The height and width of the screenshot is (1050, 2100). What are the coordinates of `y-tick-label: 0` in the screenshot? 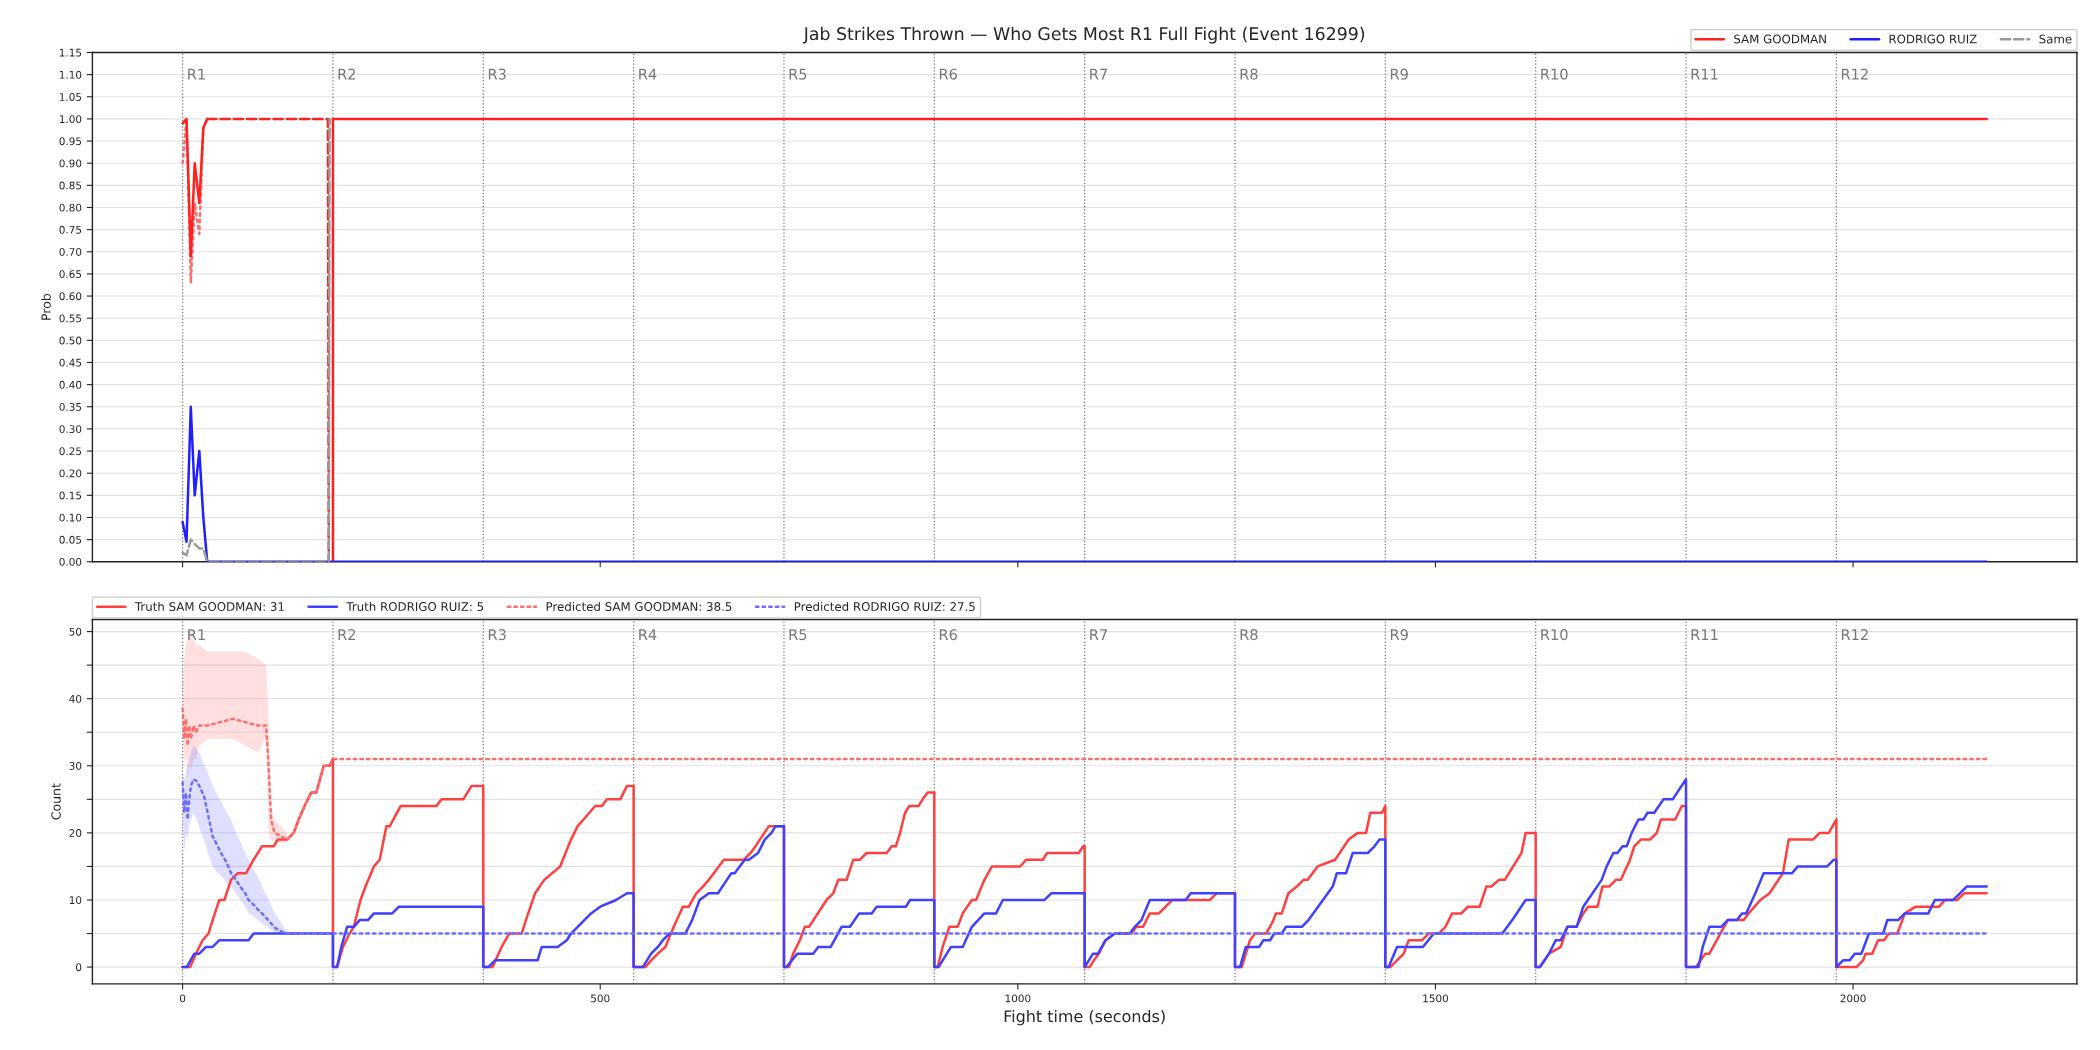 It's located at (79, 967).